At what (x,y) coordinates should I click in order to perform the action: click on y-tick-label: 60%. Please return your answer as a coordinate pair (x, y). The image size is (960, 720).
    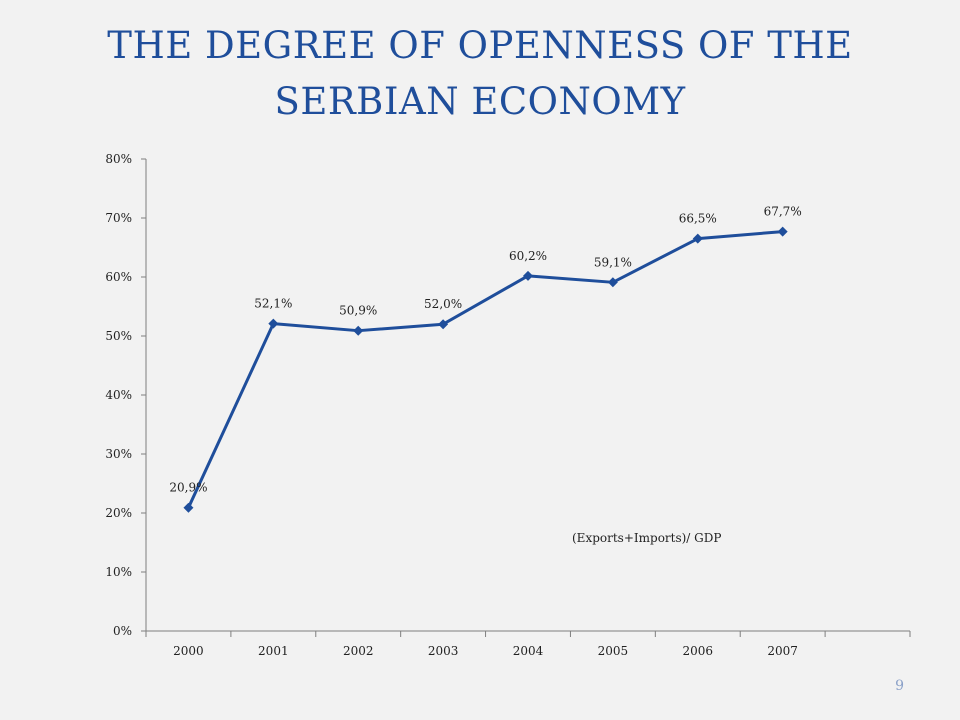
    Looking at the image, I should click on (118, 277).